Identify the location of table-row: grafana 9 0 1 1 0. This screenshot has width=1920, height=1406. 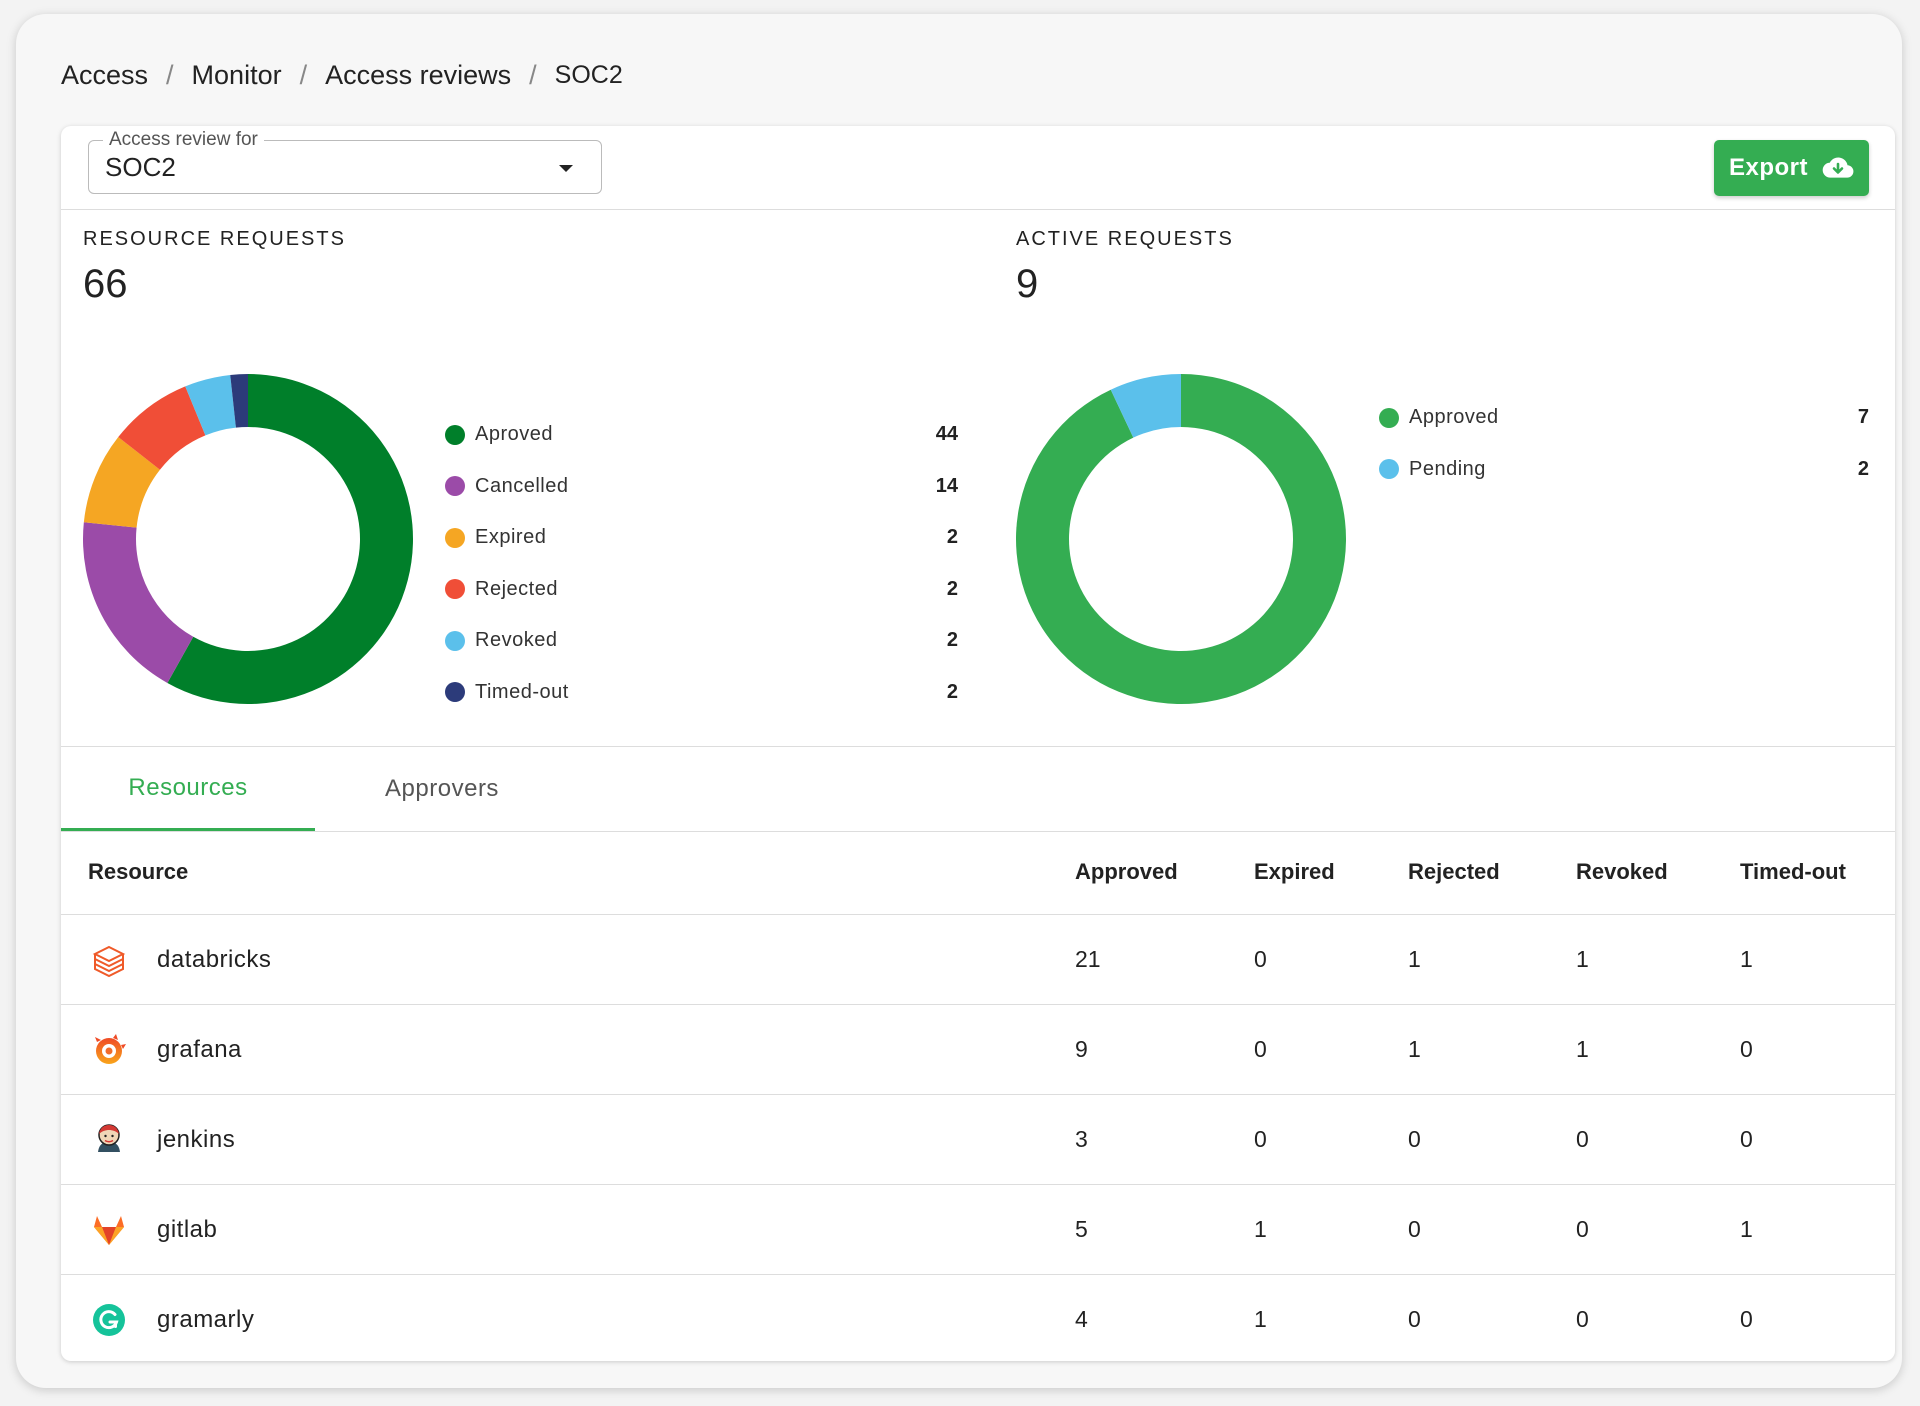
(978, 1050).